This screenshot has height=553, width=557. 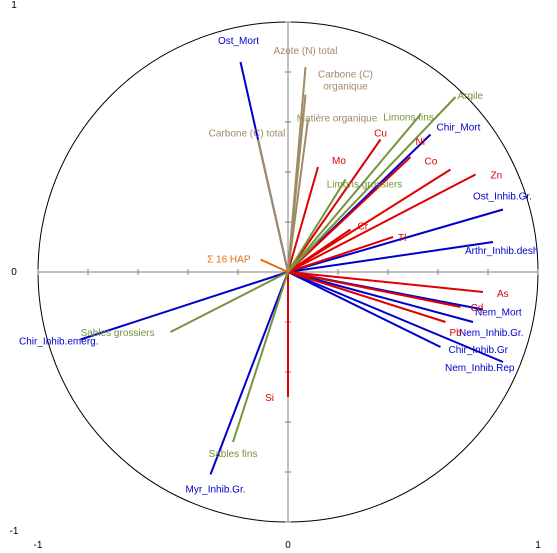 I want to click on vector-label-ni: Ni, so click(x=420, y=142).